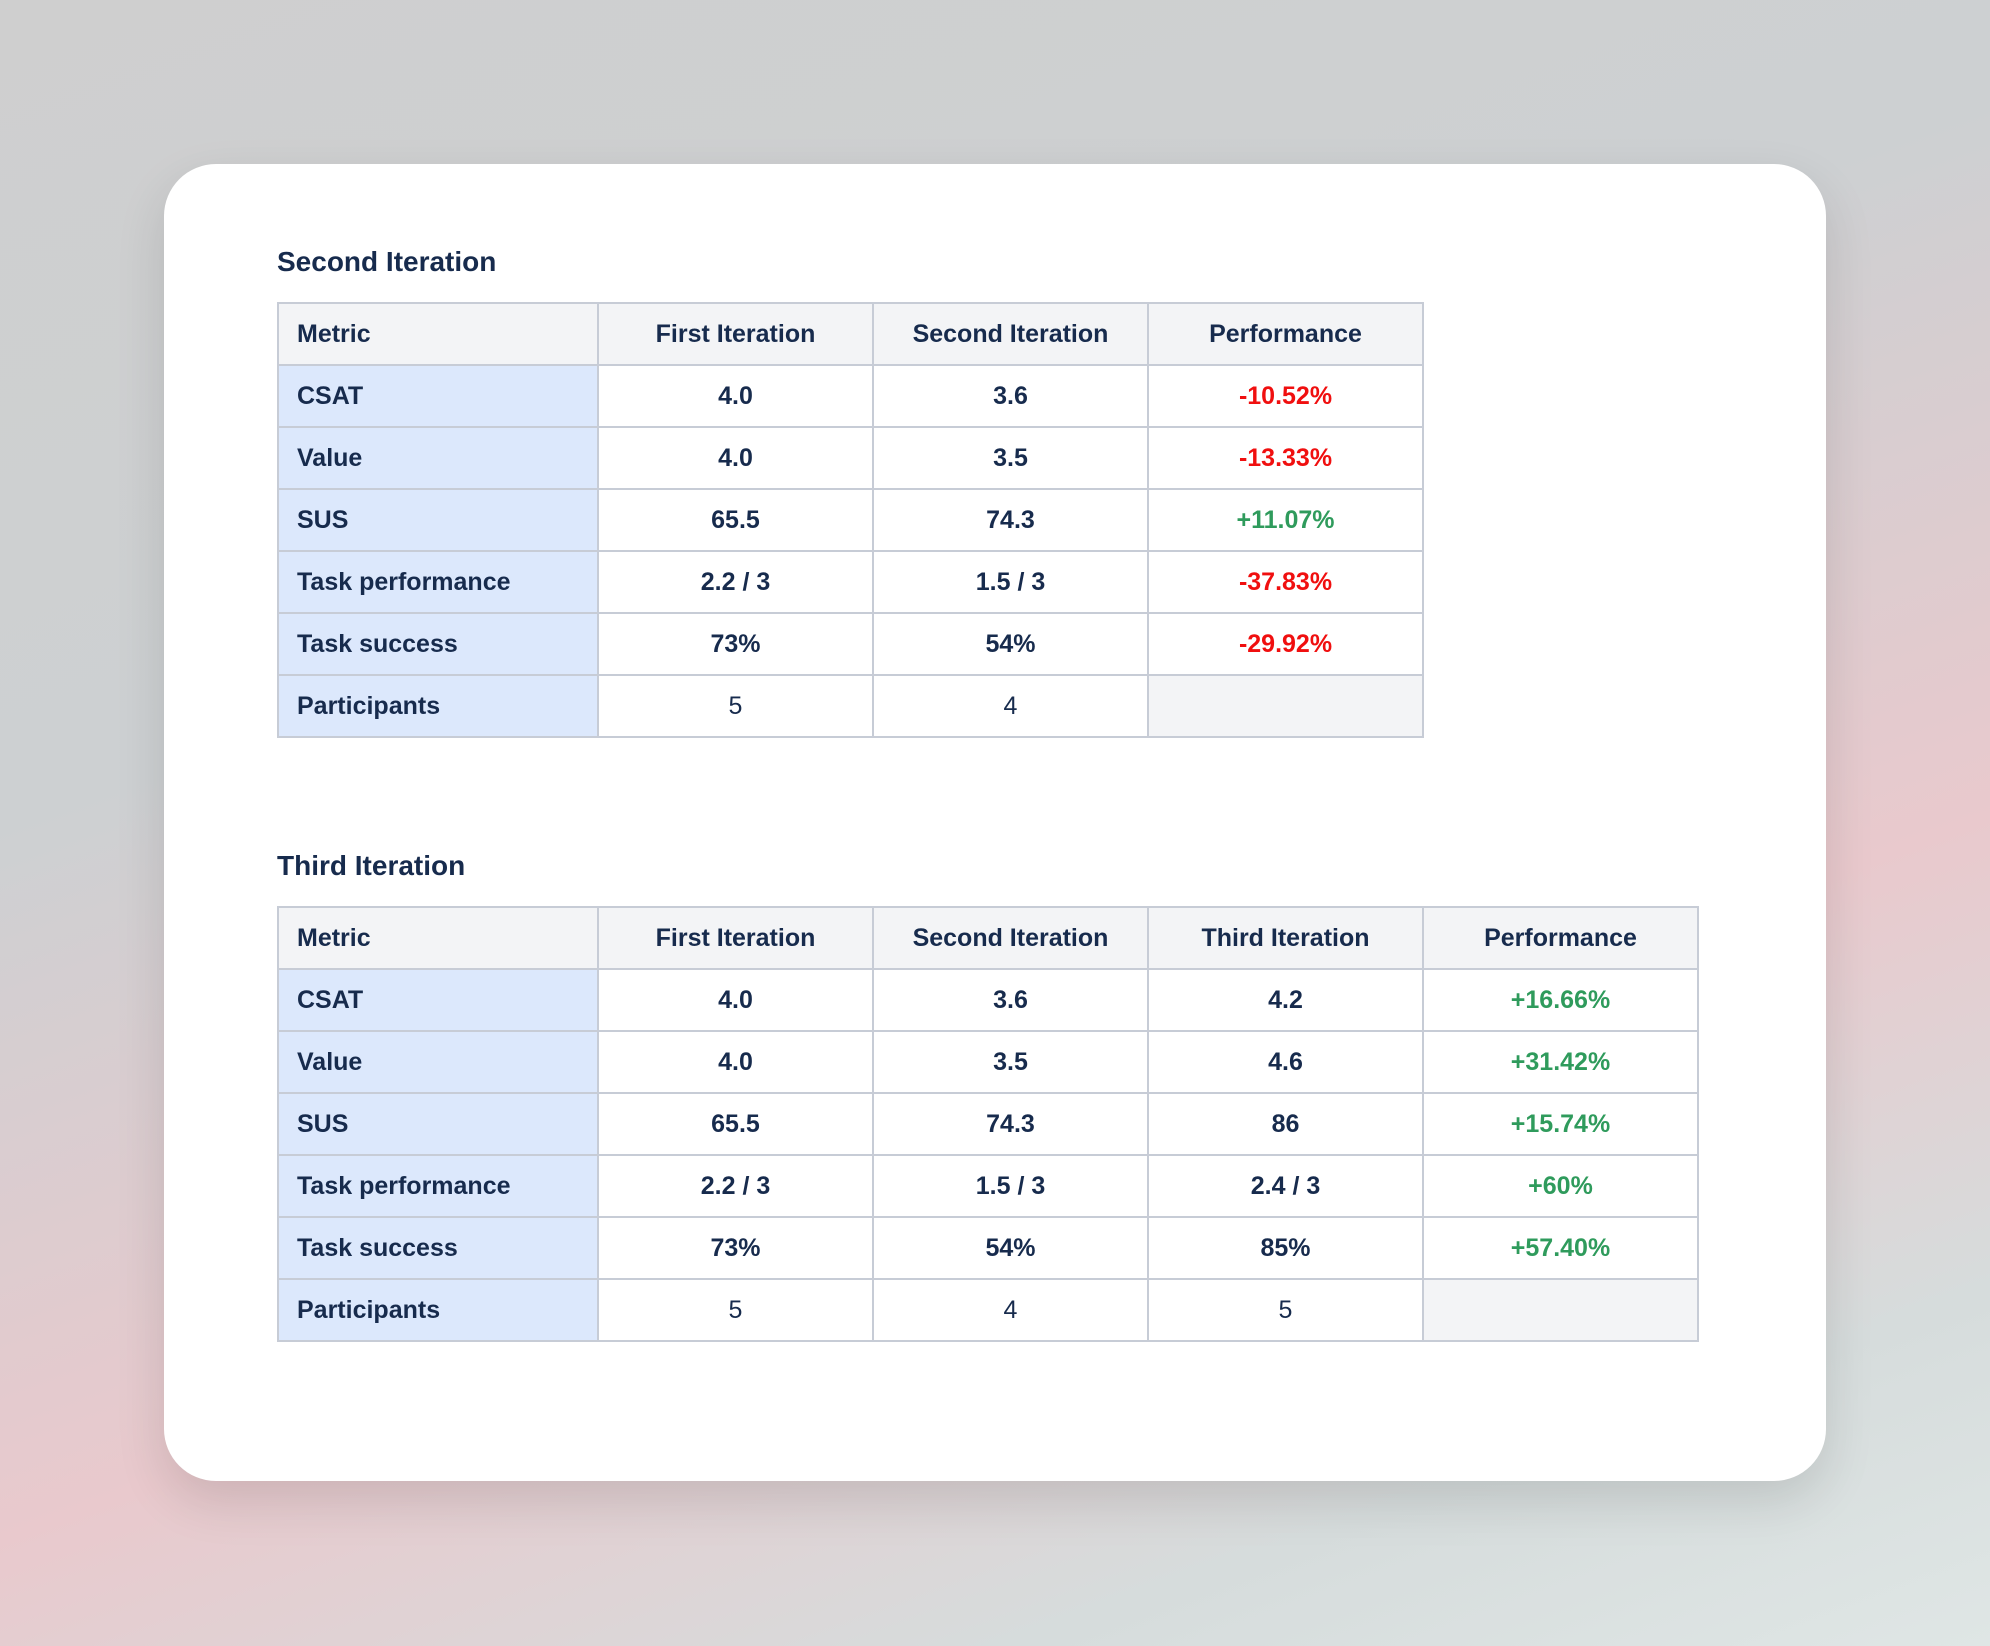 The width and height of the screenshot is (1990, 1646). I want to click on value-cell: 4.2, so click(1285, 1000).